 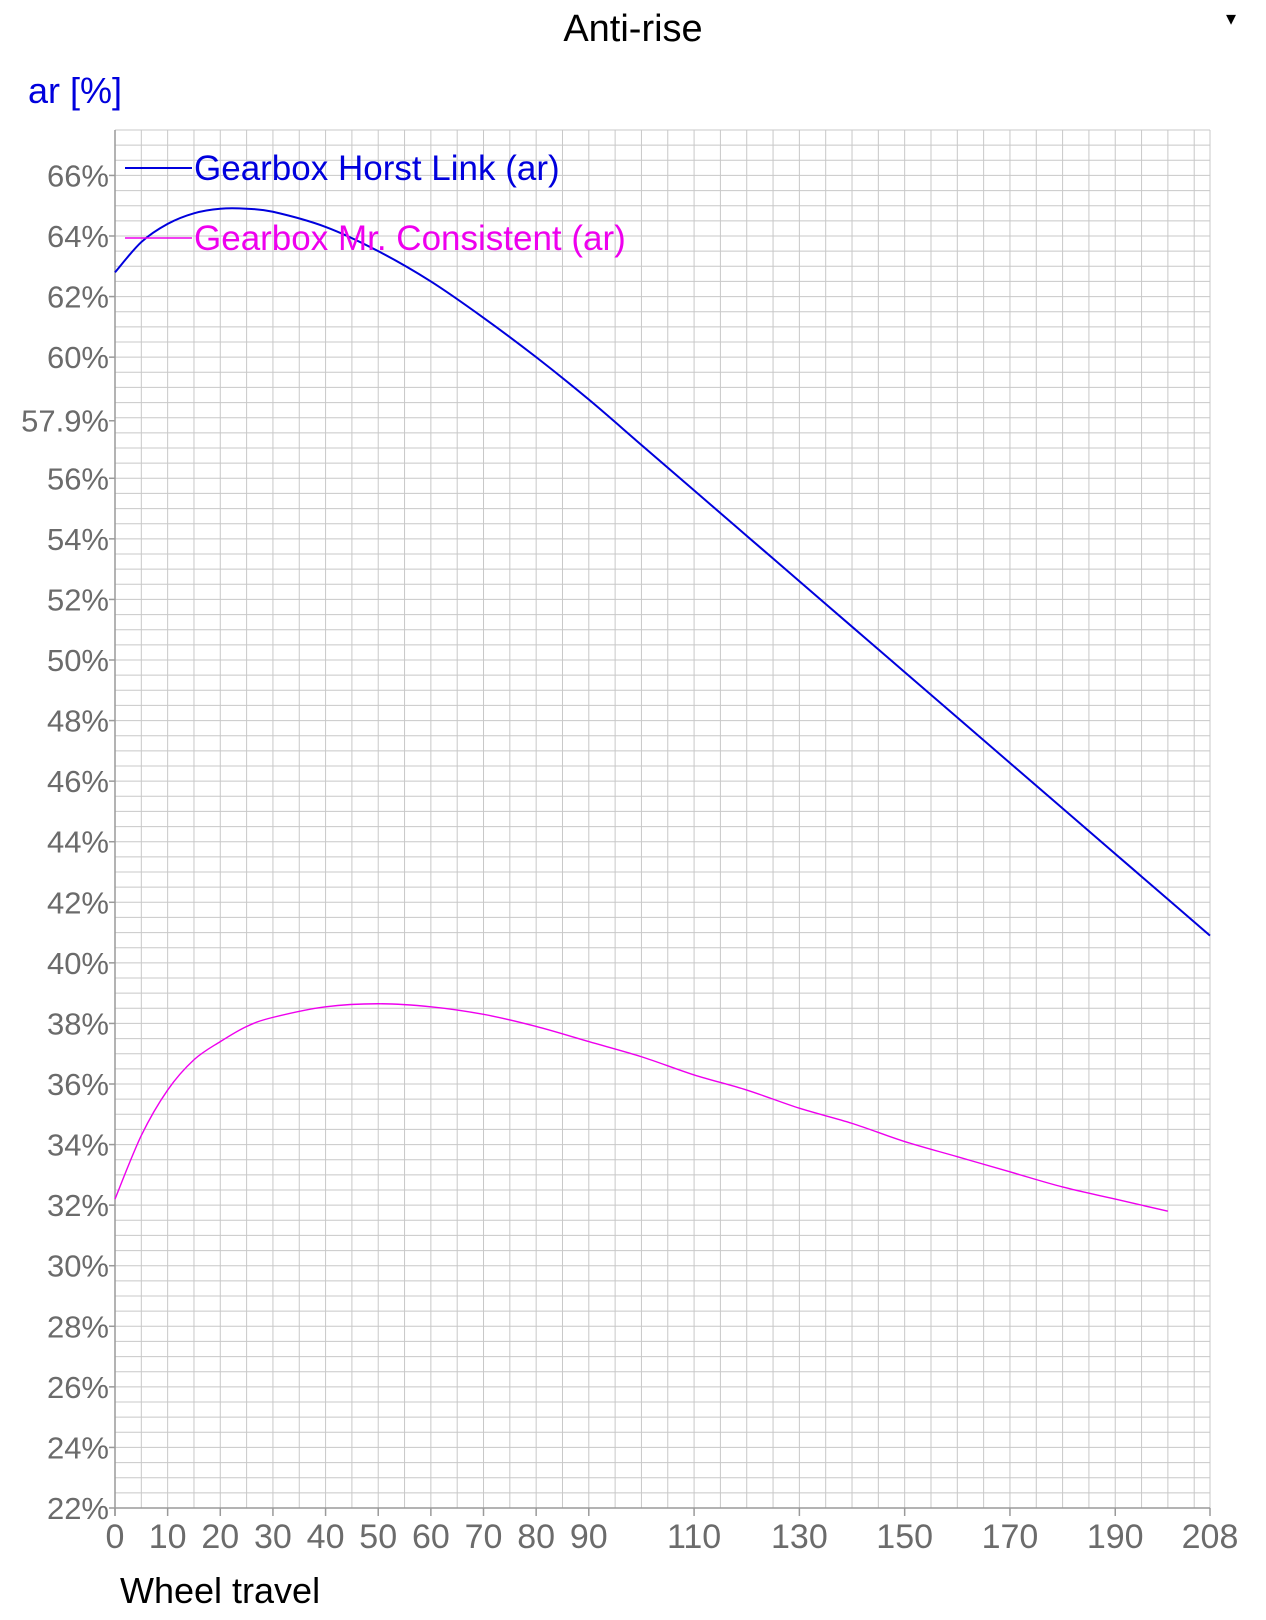 What do you see at coordinates (694, 1537) in the screenshot?
I see `x-tick-label: 110` at bounding box center [694, 1537].